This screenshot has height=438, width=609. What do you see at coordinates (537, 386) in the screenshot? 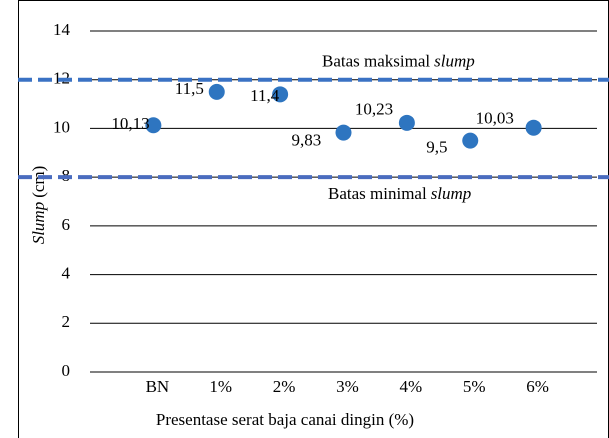
I see `x-tick-label: 6%` at bounding box center [537, 386].